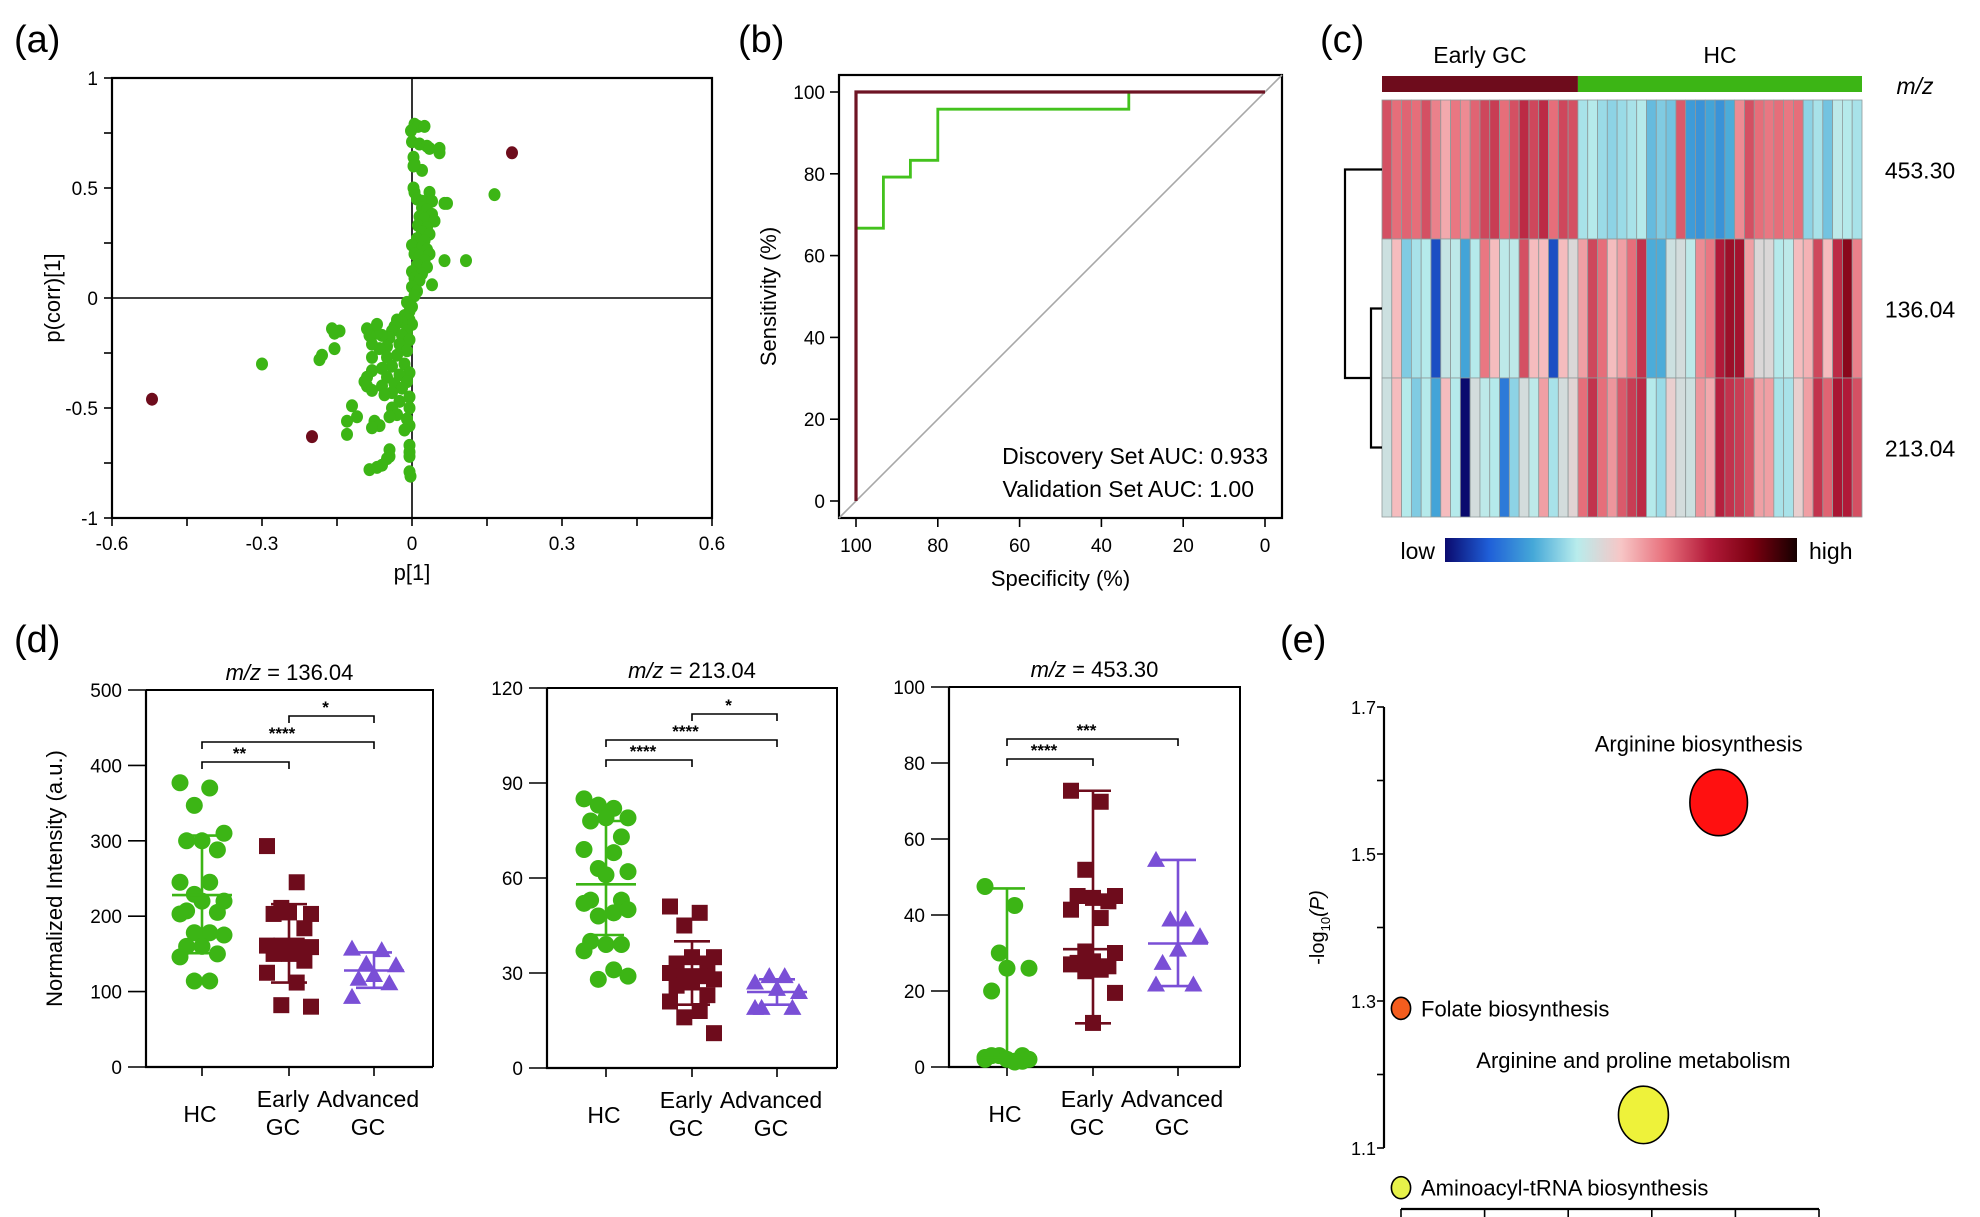  Describe the element at coordinates (562, 544) in the screenshot. I see `x-tick-label: 0.3` at that location.